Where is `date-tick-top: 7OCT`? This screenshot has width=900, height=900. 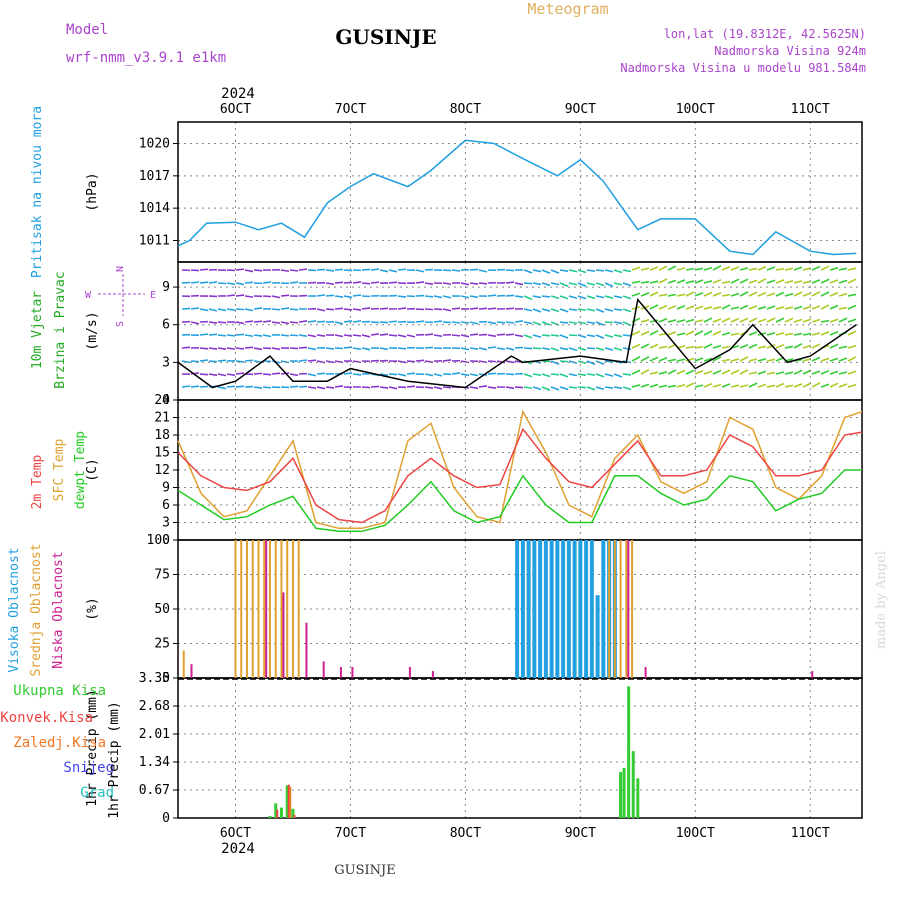 date-tick-top: 7OCT is located at coordinates (350, 109).